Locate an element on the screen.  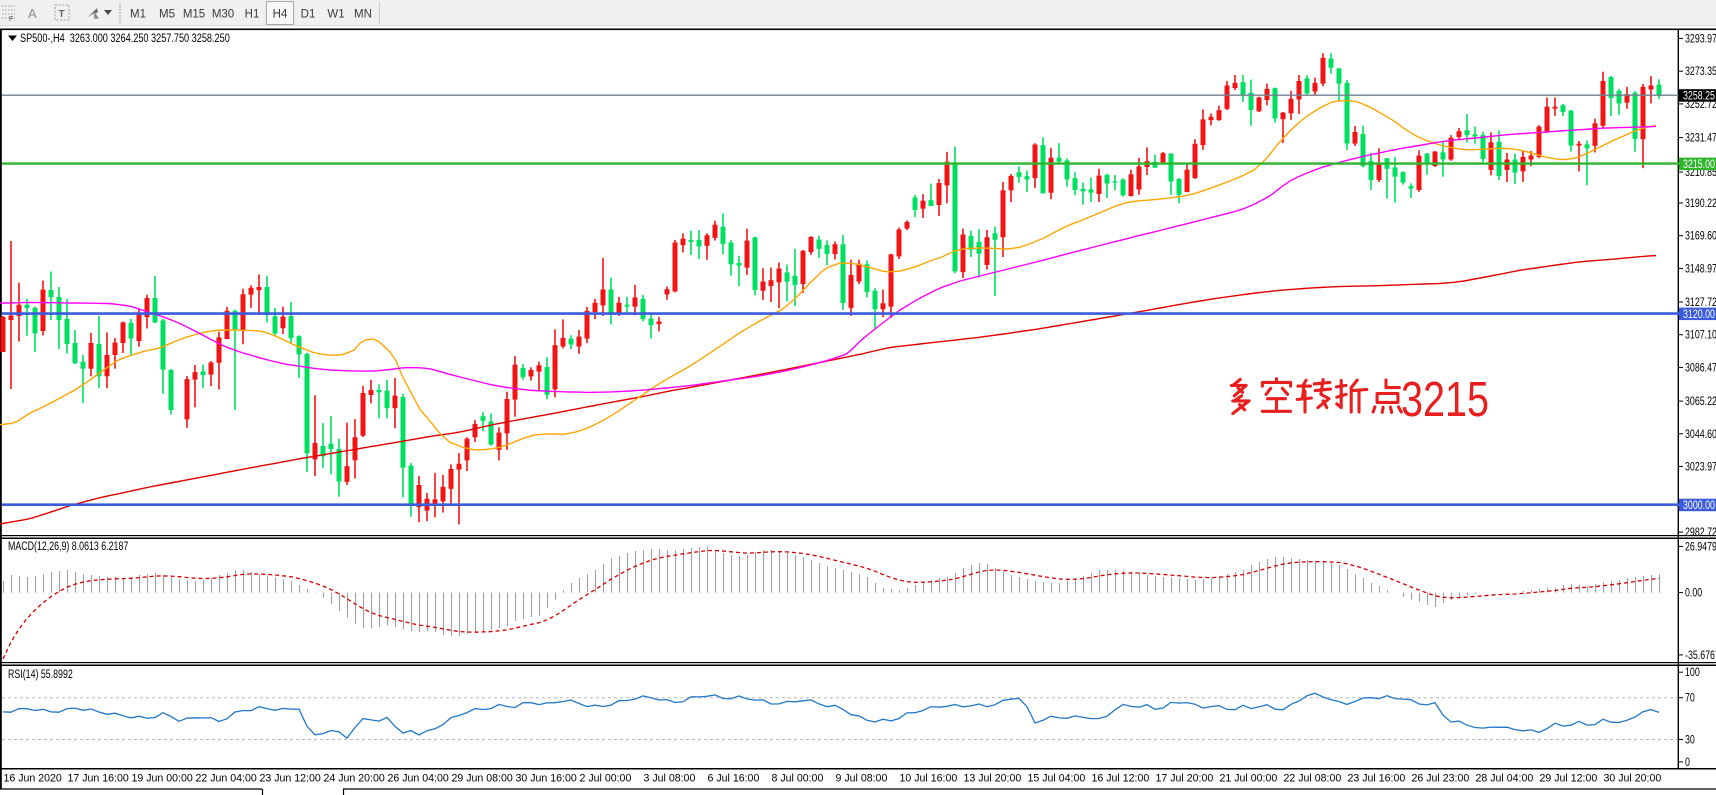
svg-text: 3215 is located at coordinates (1445, 399).